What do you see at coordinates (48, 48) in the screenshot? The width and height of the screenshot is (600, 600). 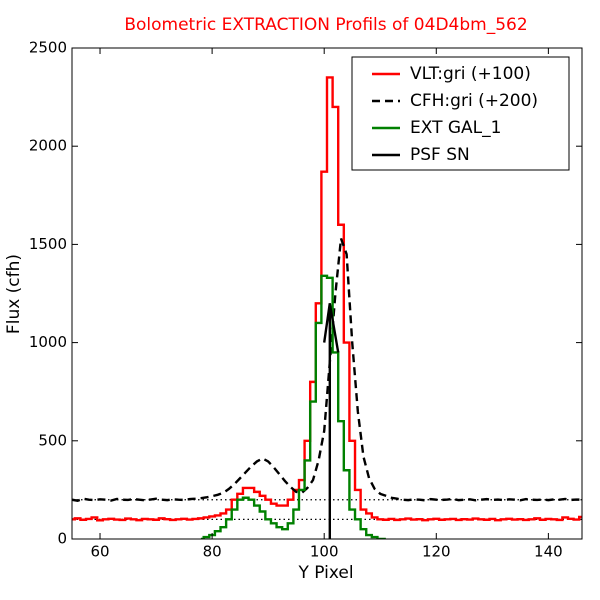 I see `y-tick-label: 2500` at bounding box center [48, 48].